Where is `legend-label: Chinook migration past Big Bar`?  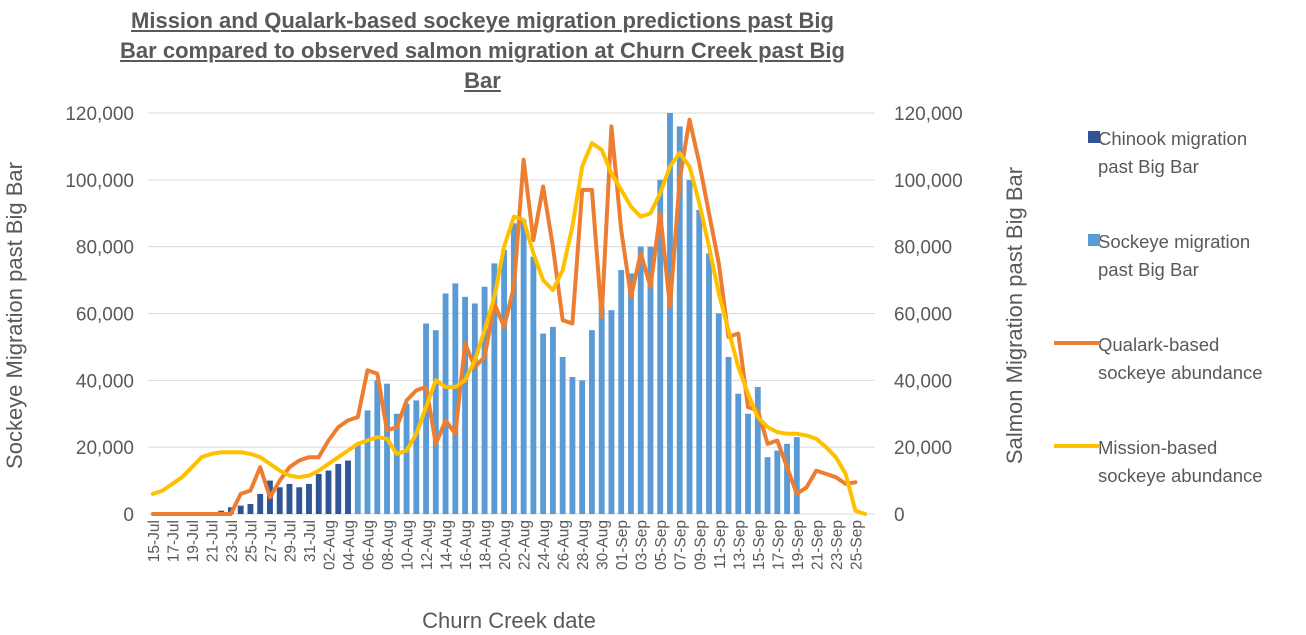
legend-label: Chinook migration past Big Bar is located at coordinates (1173, 152).